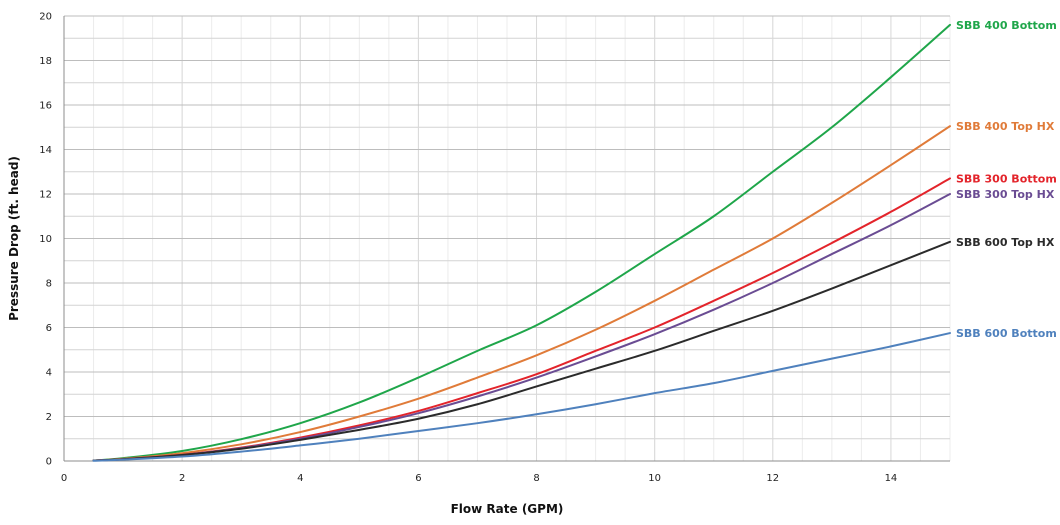 Image resolution: width=1060 pixels, height=525 pixels. Describe the element at coordinates (1005, 194) in the screenshot. I see `series-label-sbb-300-top-hx: SBB 300 Top HX` at that location.